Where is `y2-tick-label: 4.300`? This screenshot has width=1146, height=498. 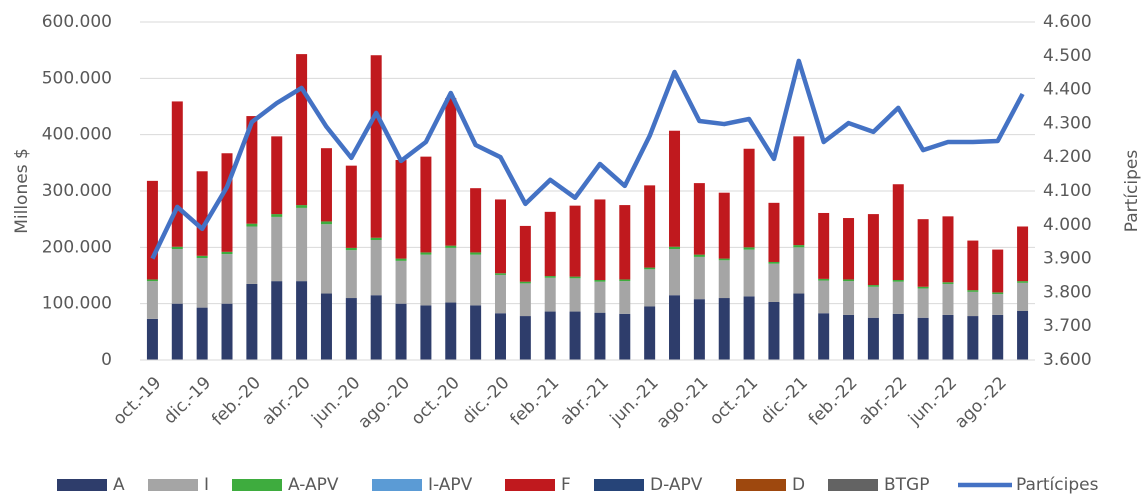 y2-tick-label: 4.300 is located at coordinates (1067, 123).